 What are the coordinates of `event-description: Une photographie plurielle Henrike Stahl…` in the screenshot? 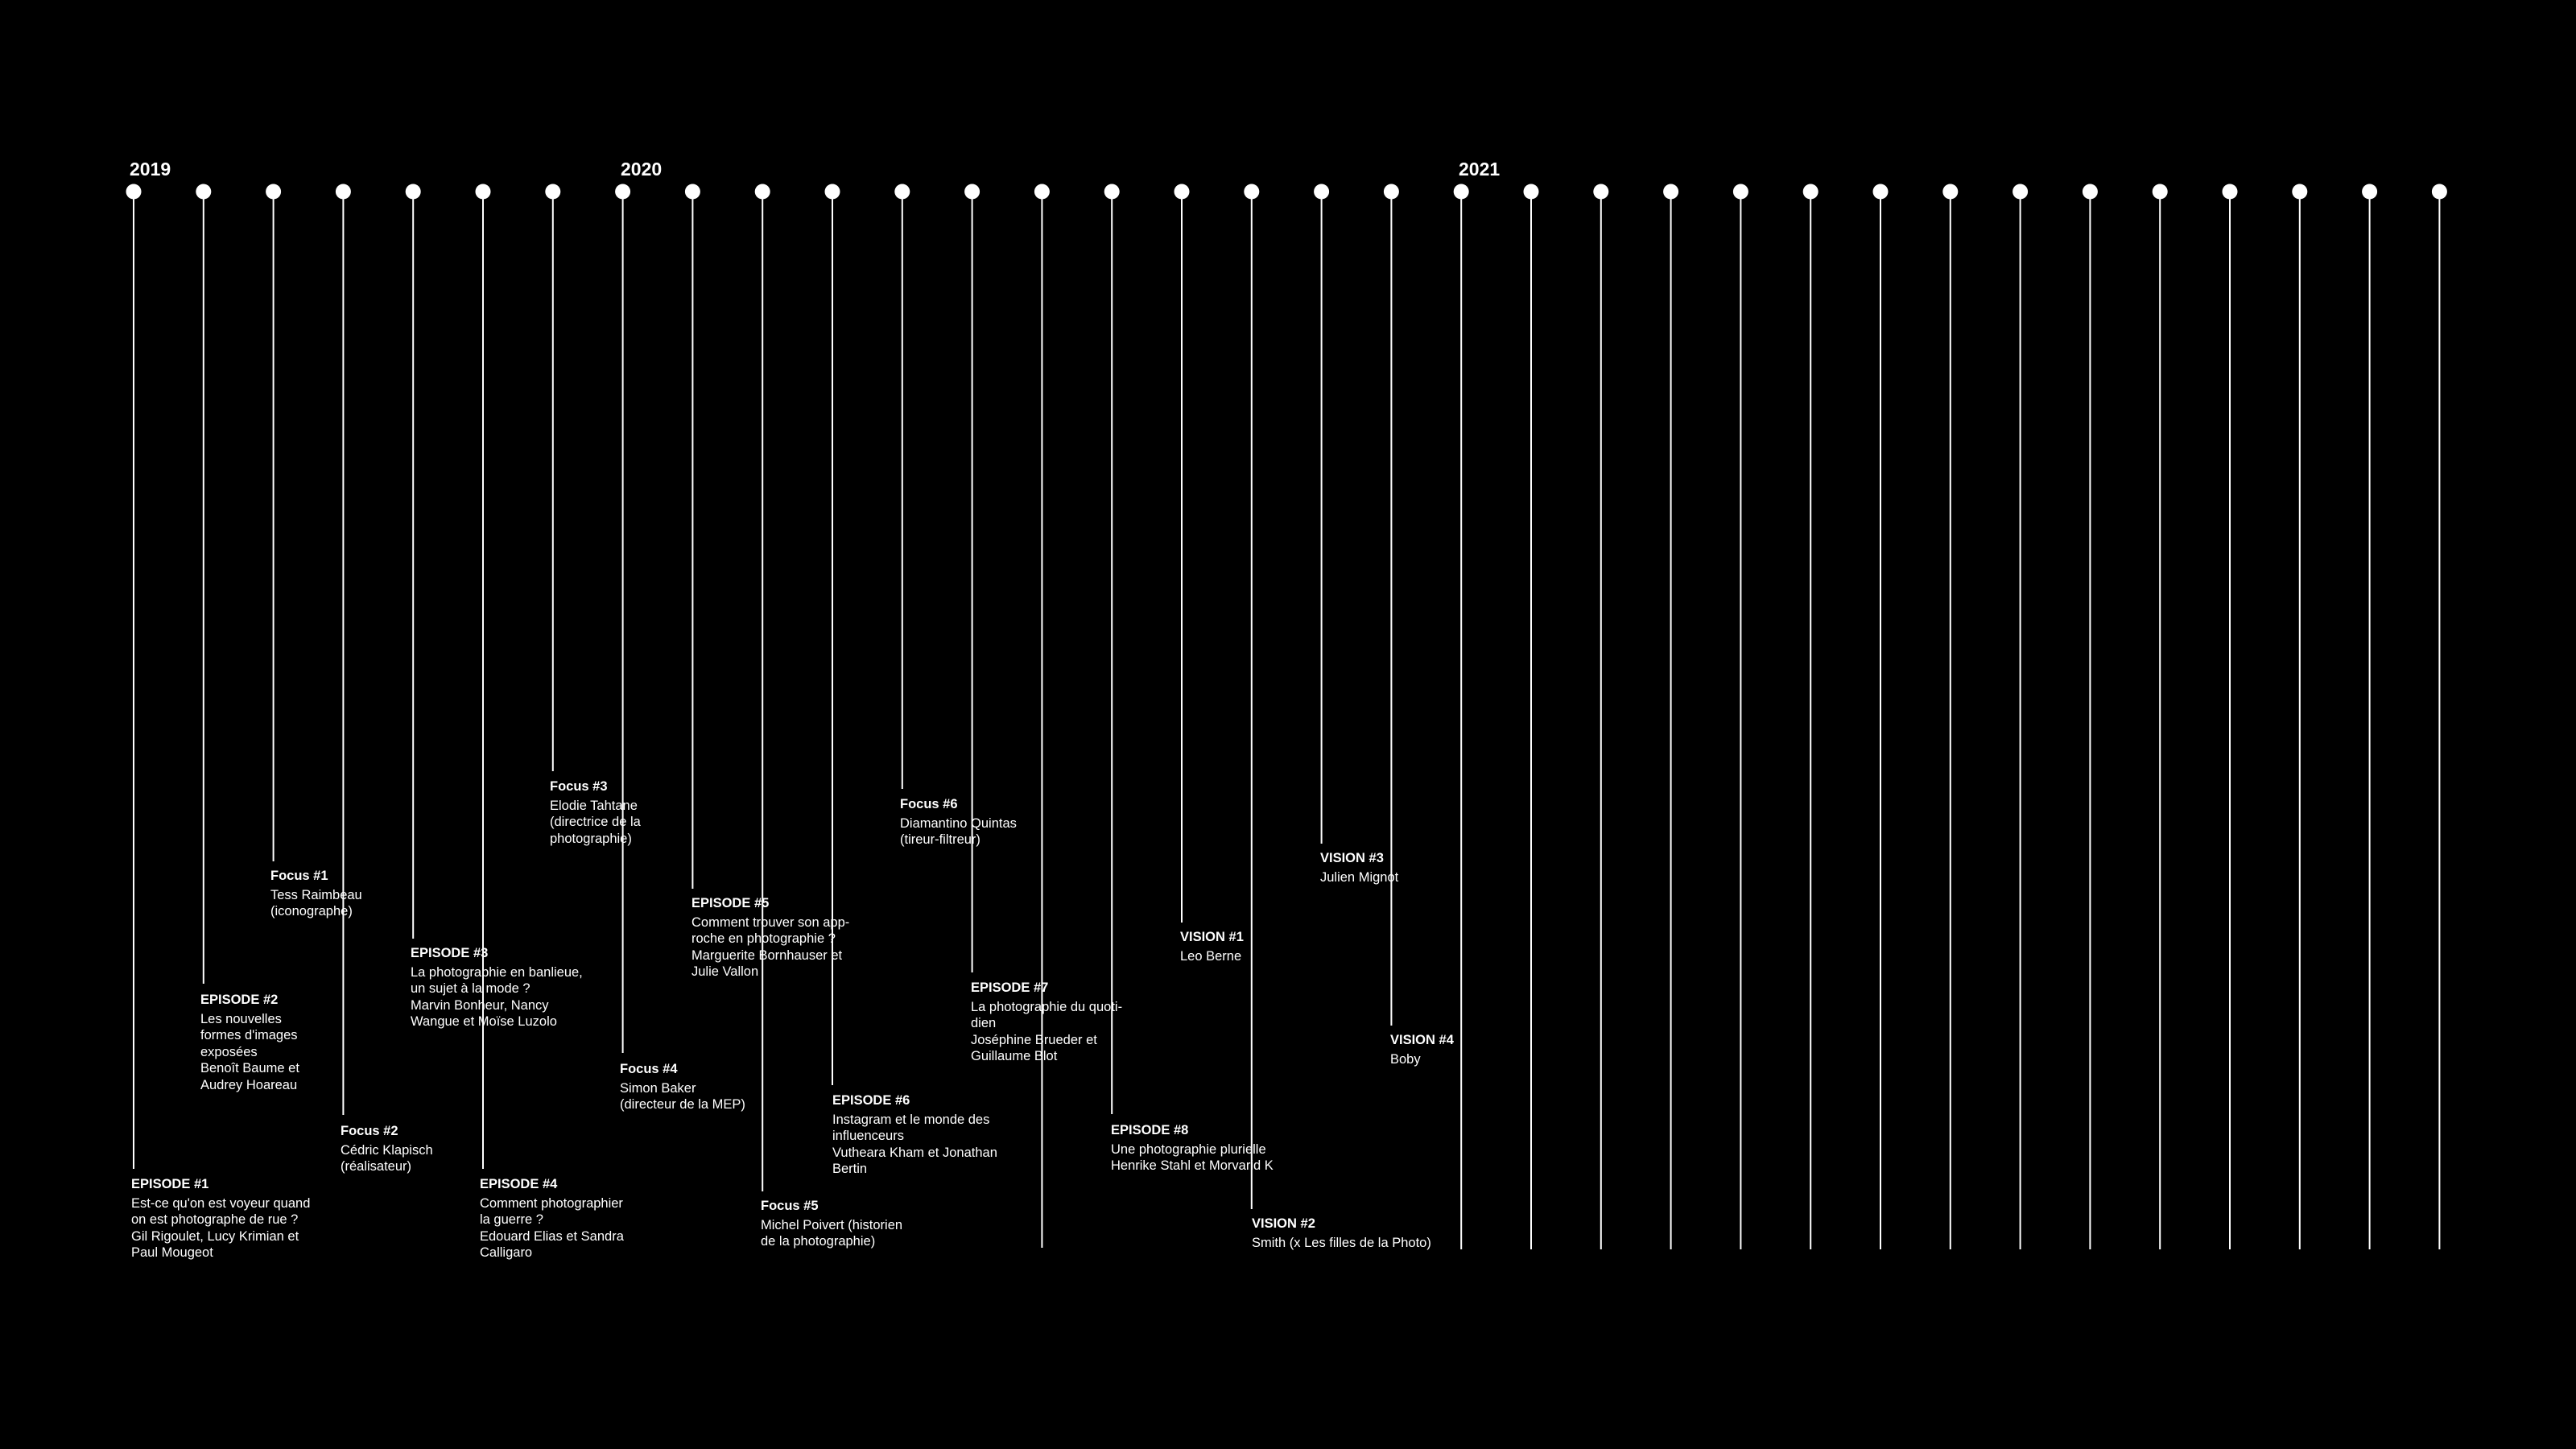 It's located at (1192, 1157).